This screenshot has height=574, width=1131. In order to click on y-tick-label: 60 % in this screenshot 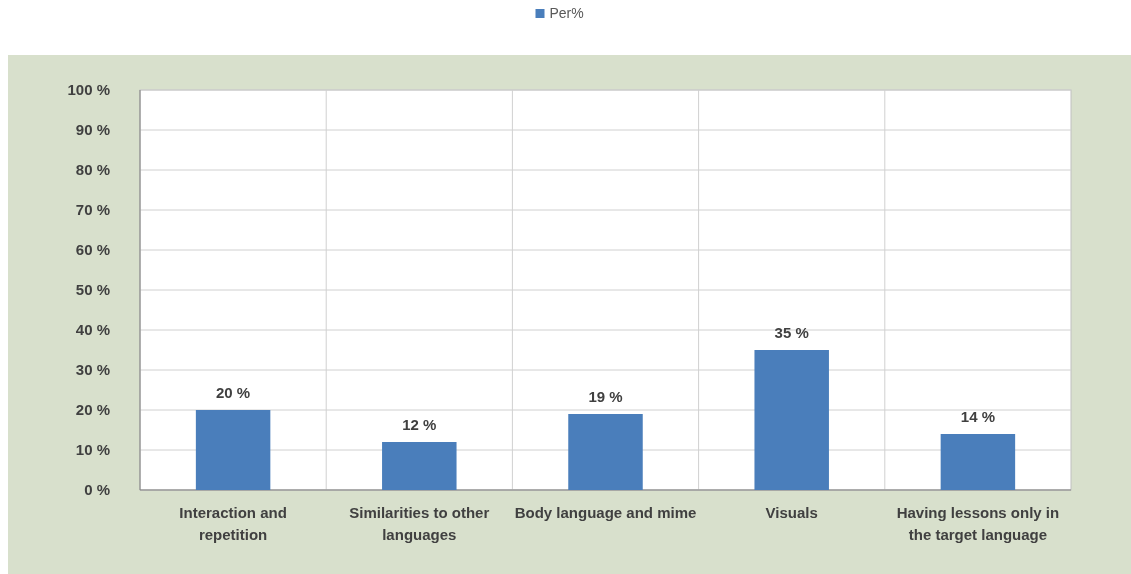, I will do `click(92, 250)`.